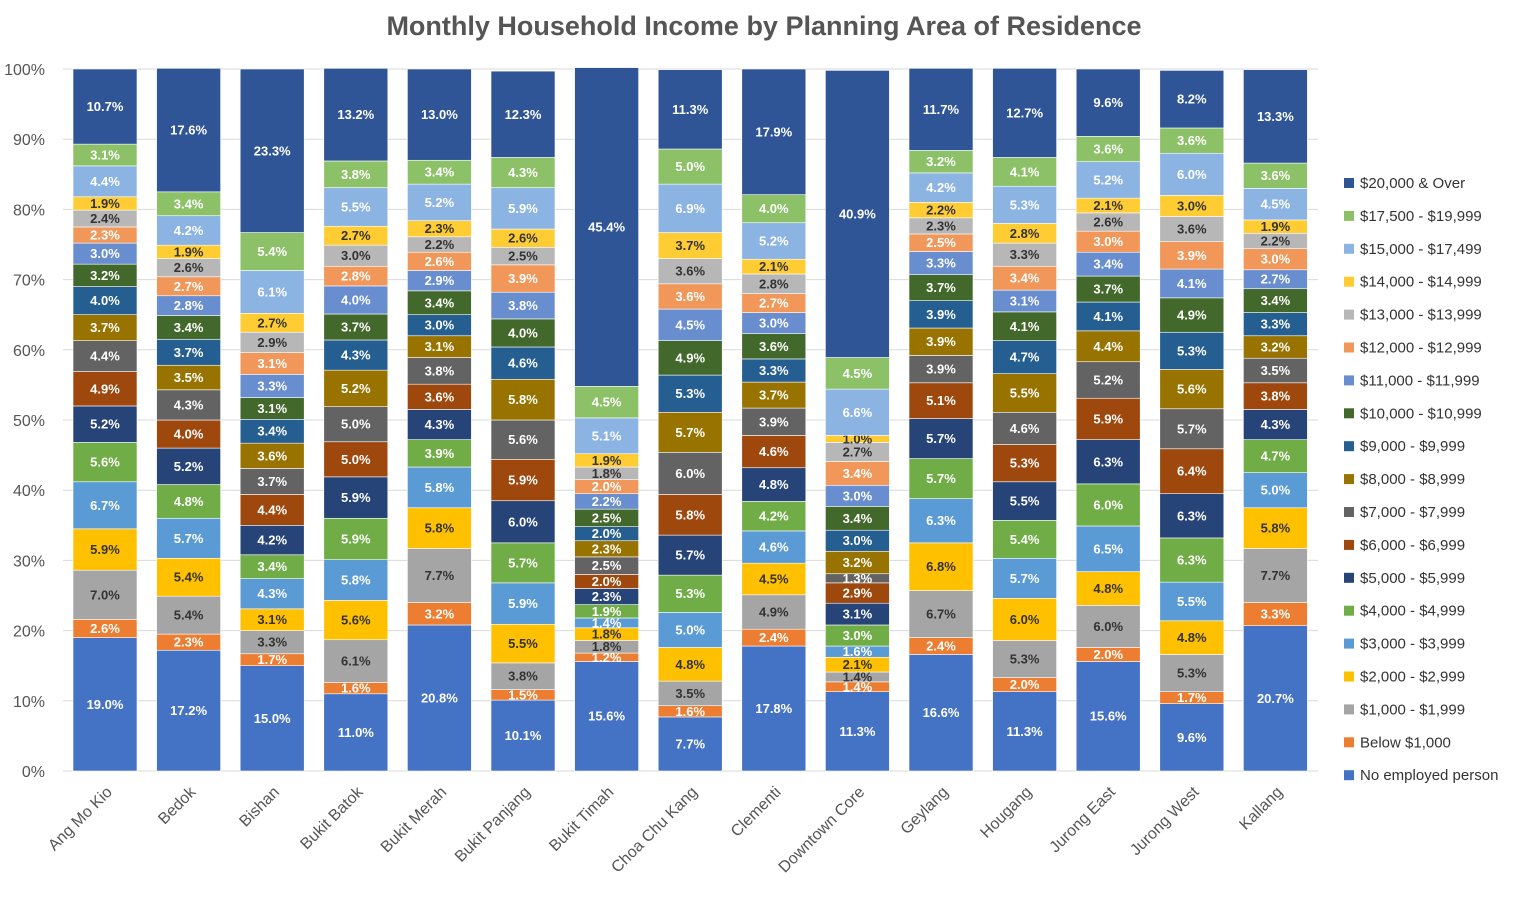  Describe the element at coordinates (690, 271) in the screenshot. I see `data-label: 3.6%` at that location.